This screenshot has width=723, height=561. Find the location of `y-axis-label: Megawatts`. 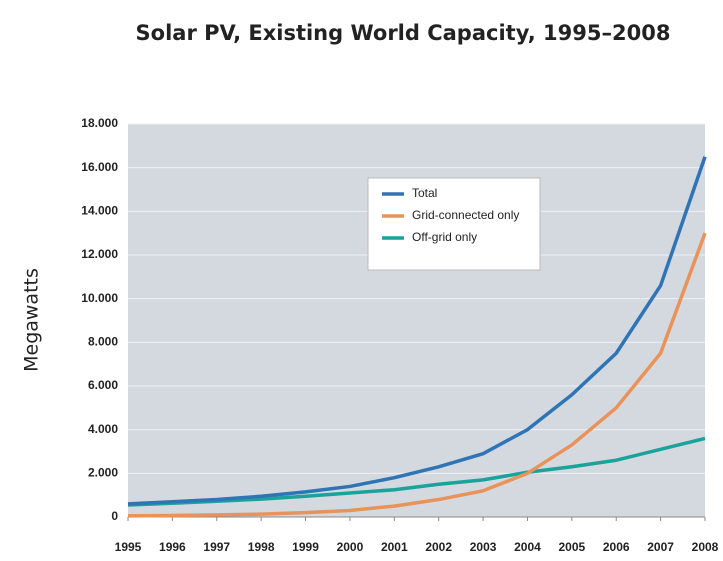

y-axis-label: Megawatts is located at coordinates (32, 320).